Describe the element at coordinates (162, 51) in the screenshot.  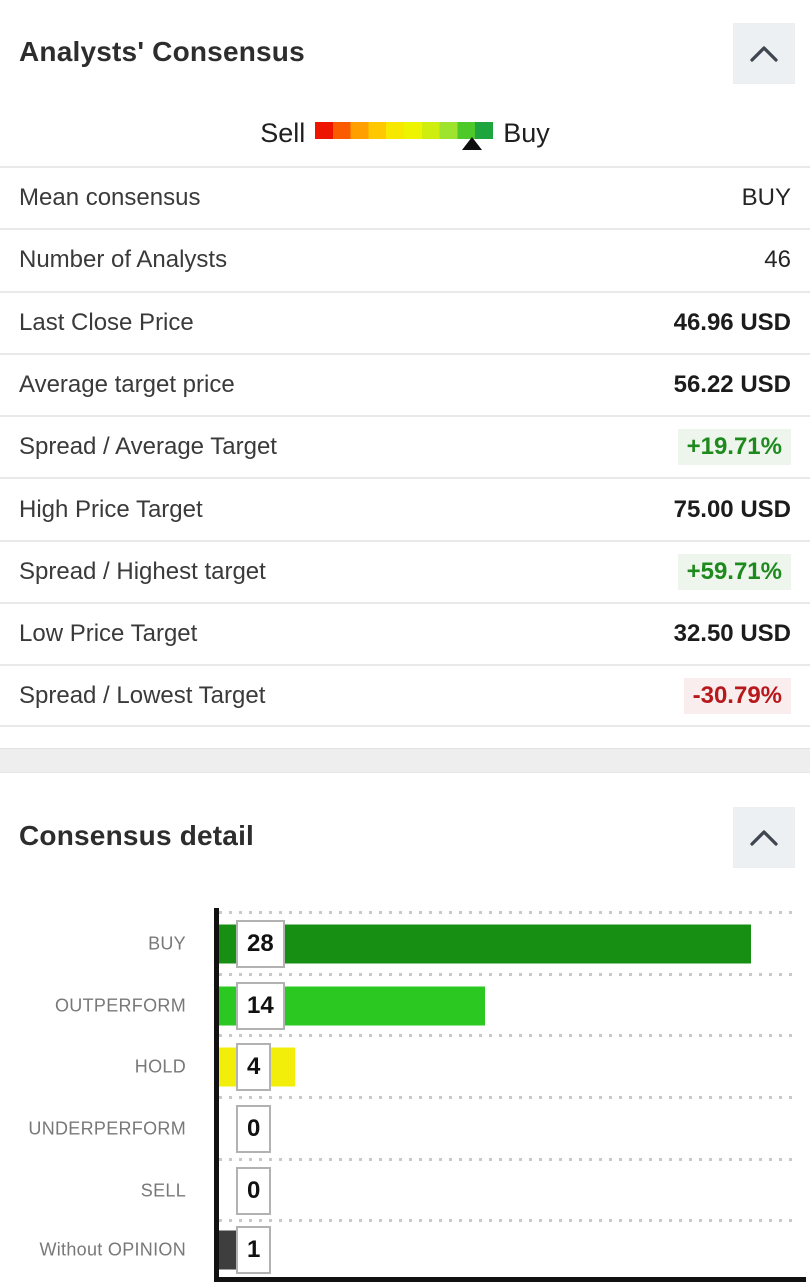
I see `panel-title: Analysts' Consensus` at that location.